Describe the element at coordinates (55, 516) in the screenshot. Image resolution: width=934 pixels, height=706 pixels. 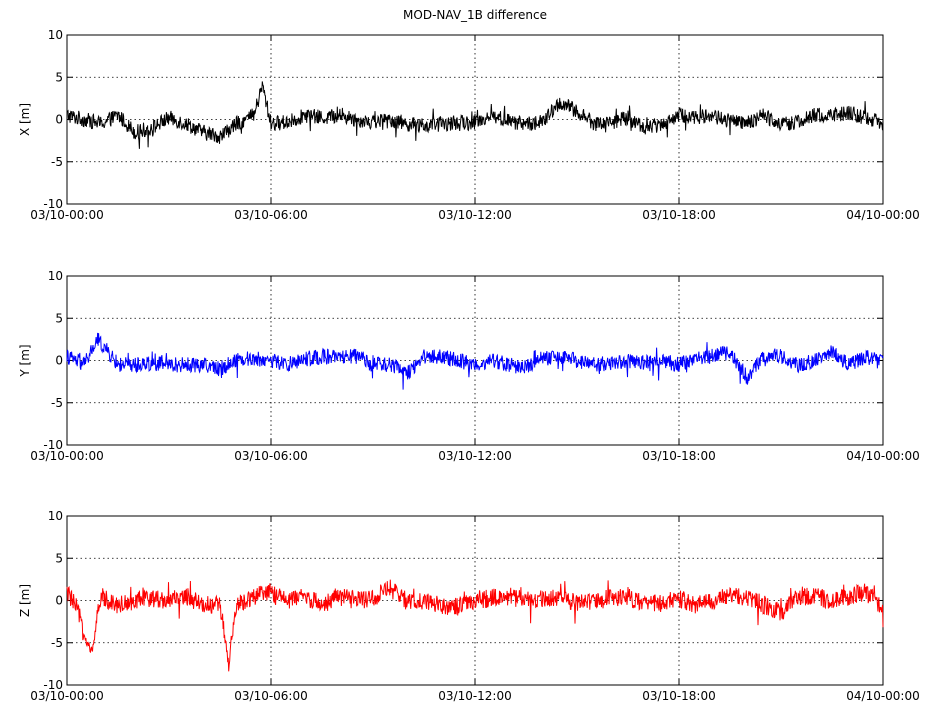
I see `z-ytick-label: 10` at that location.